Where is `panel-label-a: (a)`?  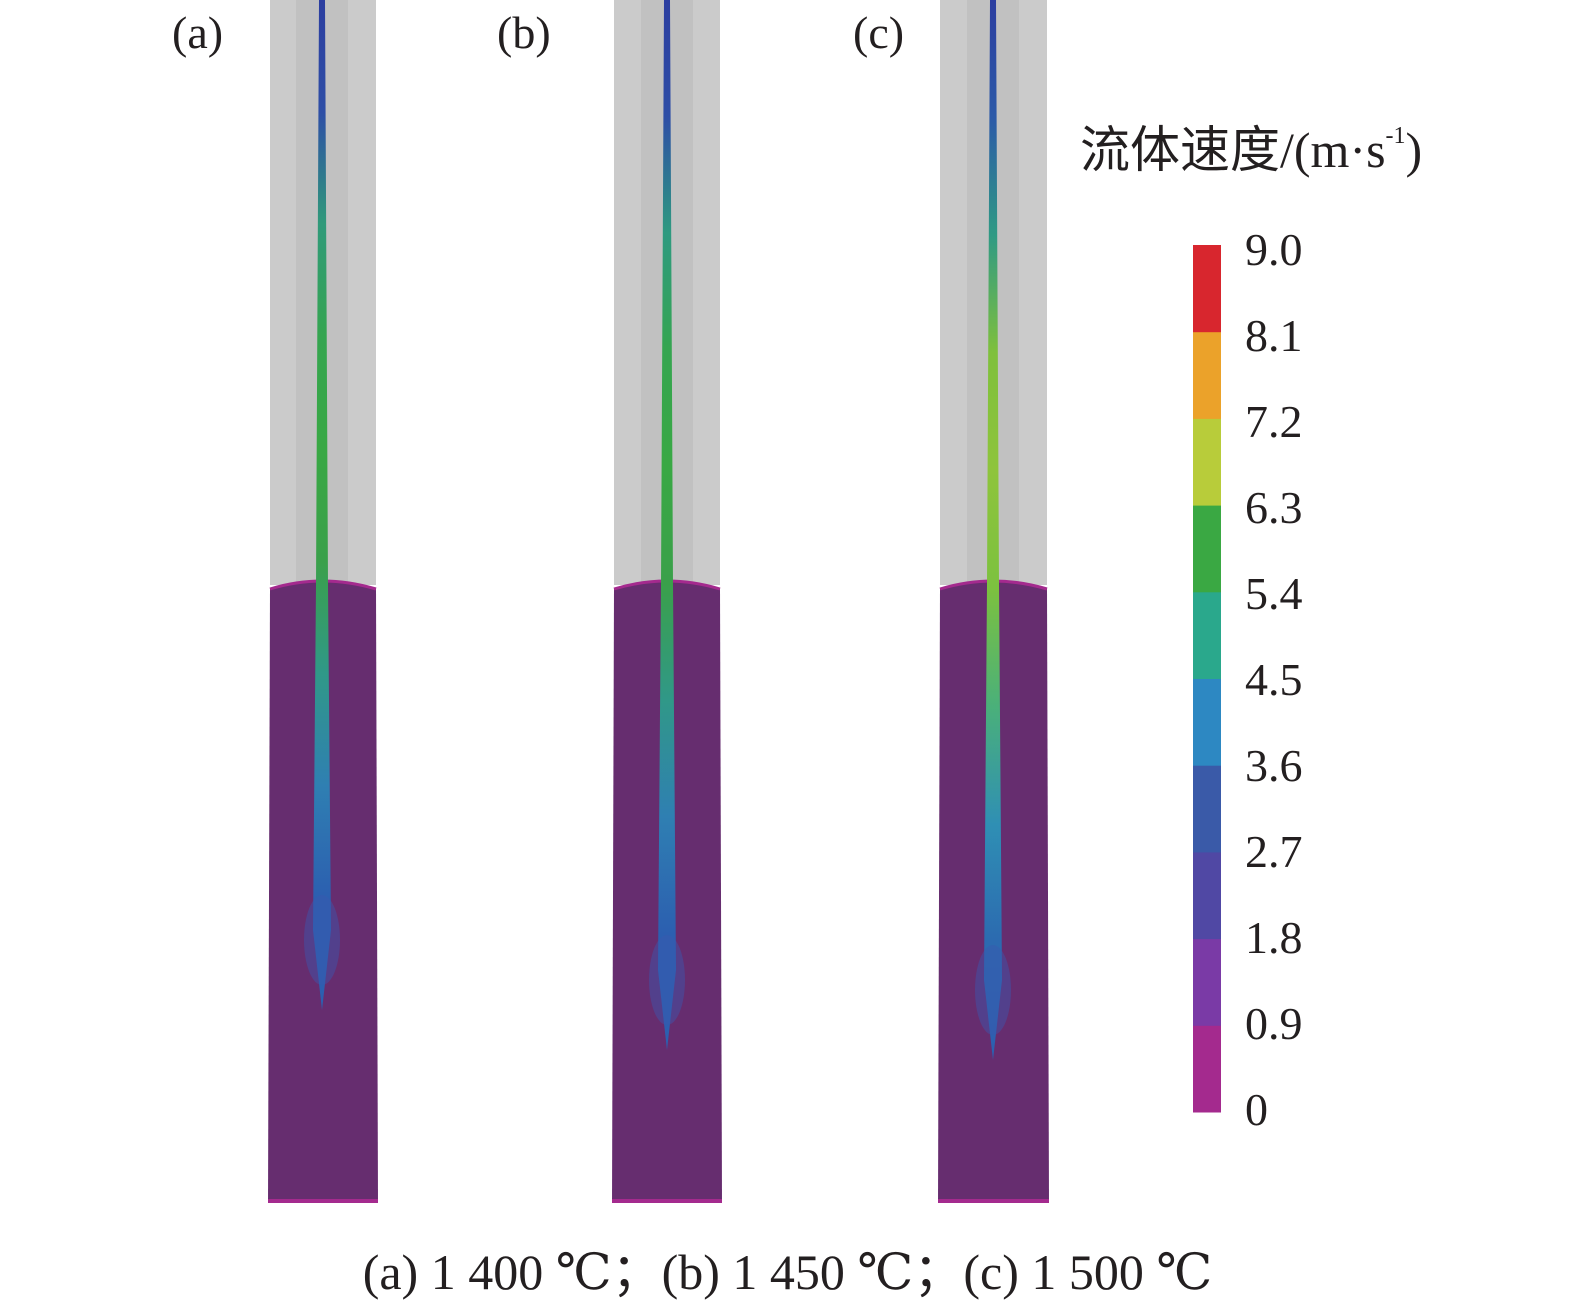
panel-label-a: (a) is located at coordinates (198, 32).